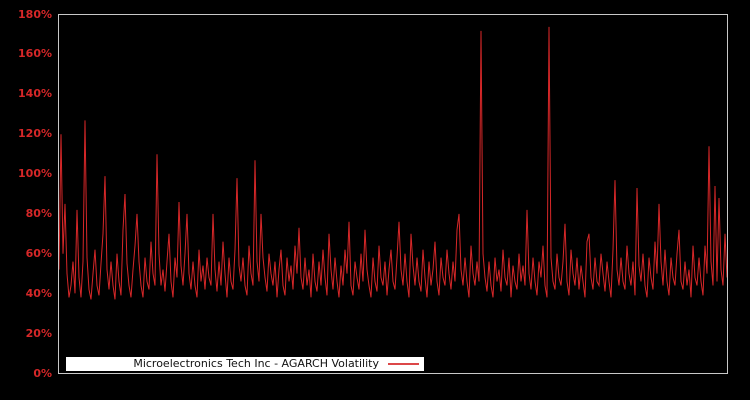 The height and width of the screenshot is (400, 750). What do you see at coordinates (35, 174) in the screenshot?
I see `y-tick-label: 100%` at bounding box center [35, 174].